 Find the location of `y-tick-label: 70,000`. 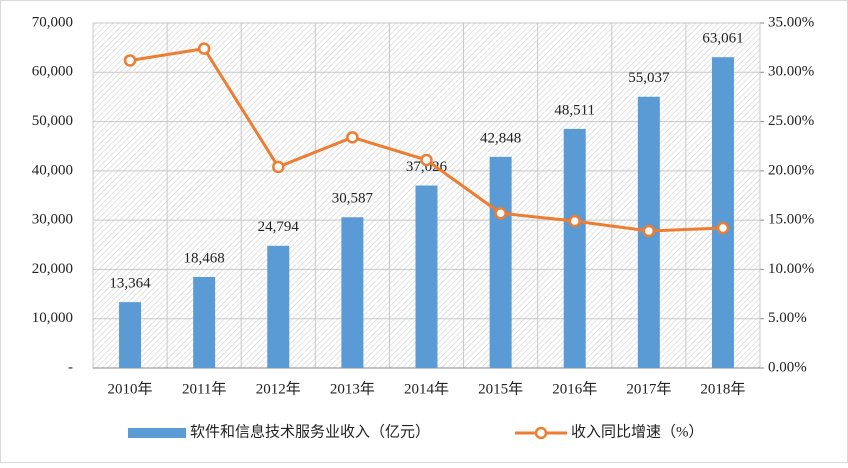

y-tick-label: 70,000 is located at coordinates (52, 22).